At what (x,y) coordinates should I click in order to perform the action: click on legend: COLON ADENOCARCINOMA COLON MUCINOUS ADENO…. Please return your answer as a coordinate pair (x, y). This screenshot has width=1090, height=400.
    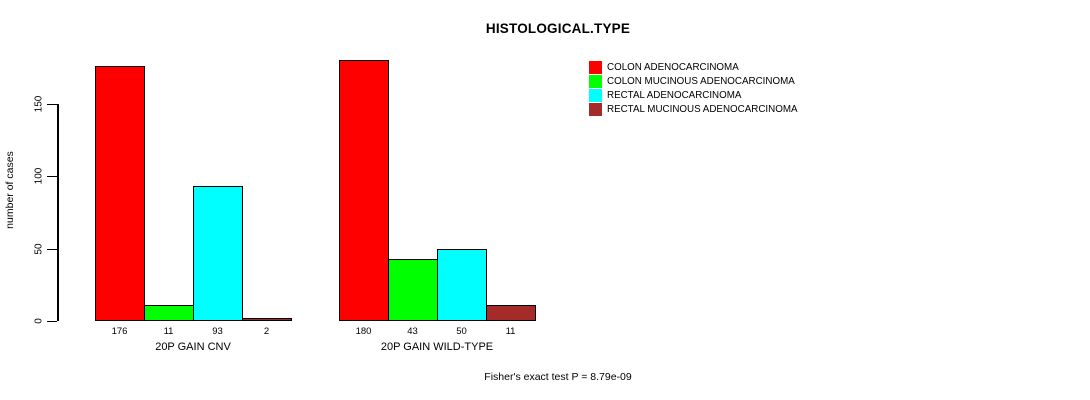
    Looking at the image, I should click on (693, 88).